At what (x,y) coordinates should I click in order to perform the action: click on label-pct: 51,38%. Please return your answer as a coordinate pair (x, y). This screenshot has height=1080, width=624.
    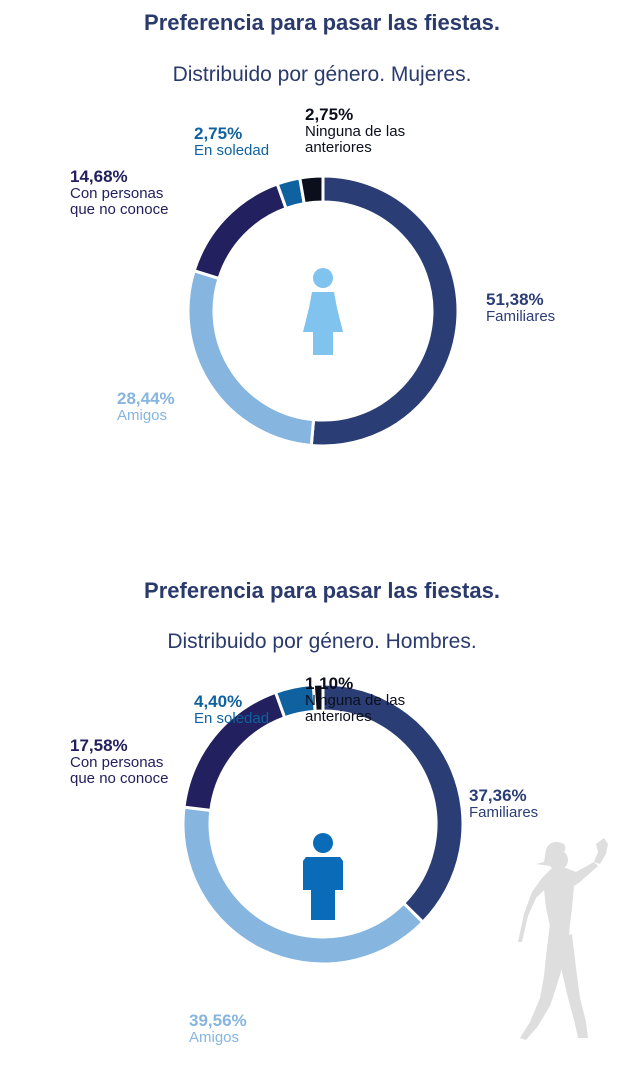
    Looking at the image, I should click on (515, 299).